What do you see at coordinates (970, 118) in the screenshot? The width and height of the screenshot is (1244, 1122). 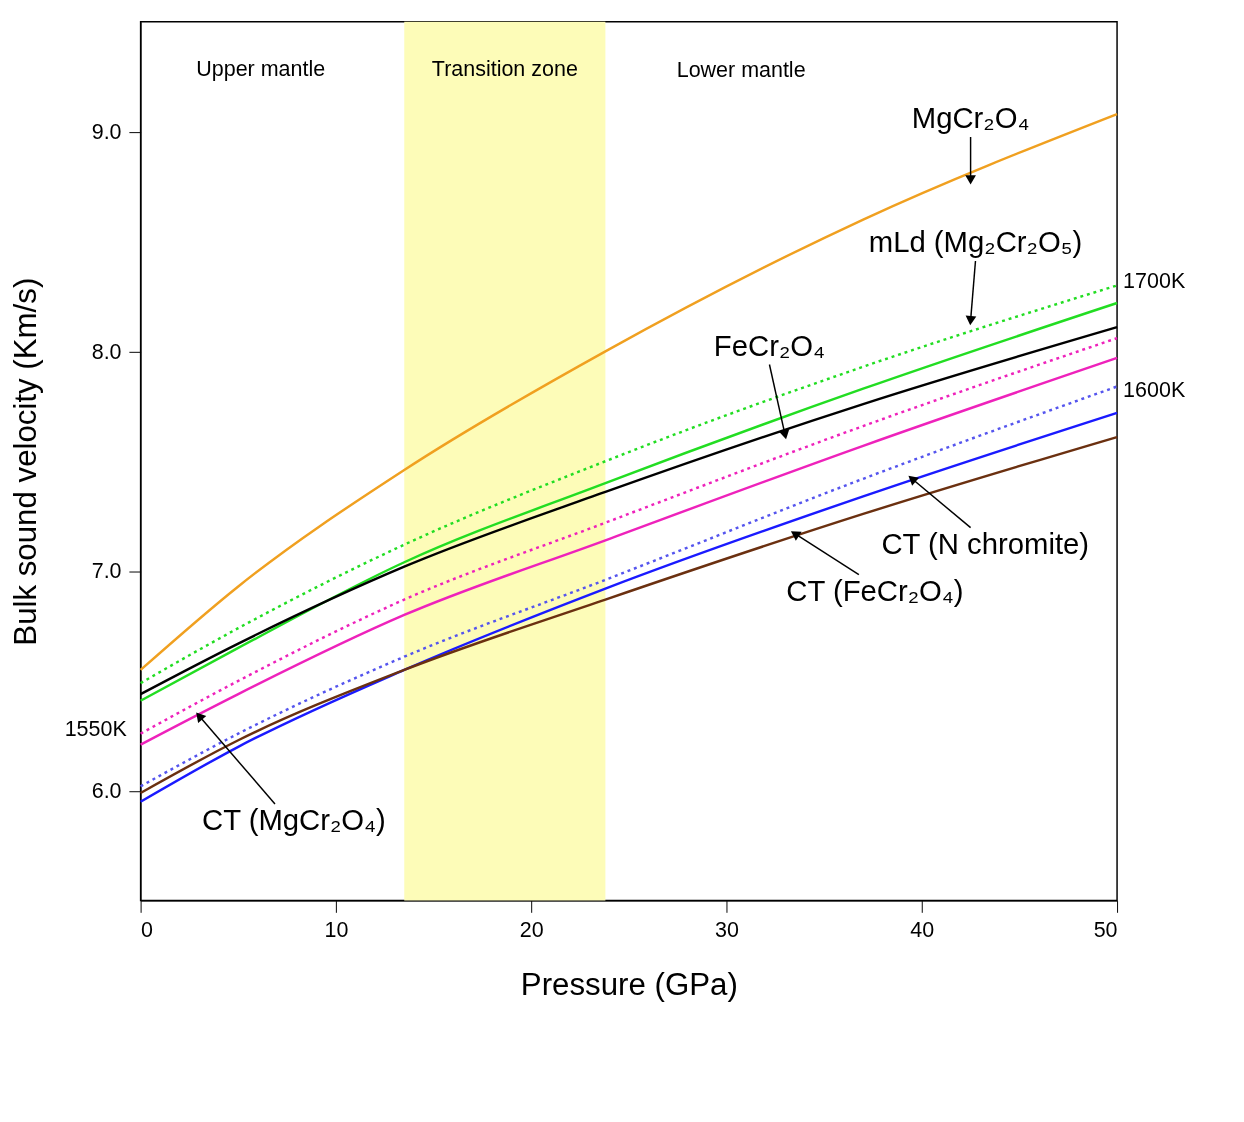 I see `annotation: MgCr₂O₄` at bounding box center [970, 118].